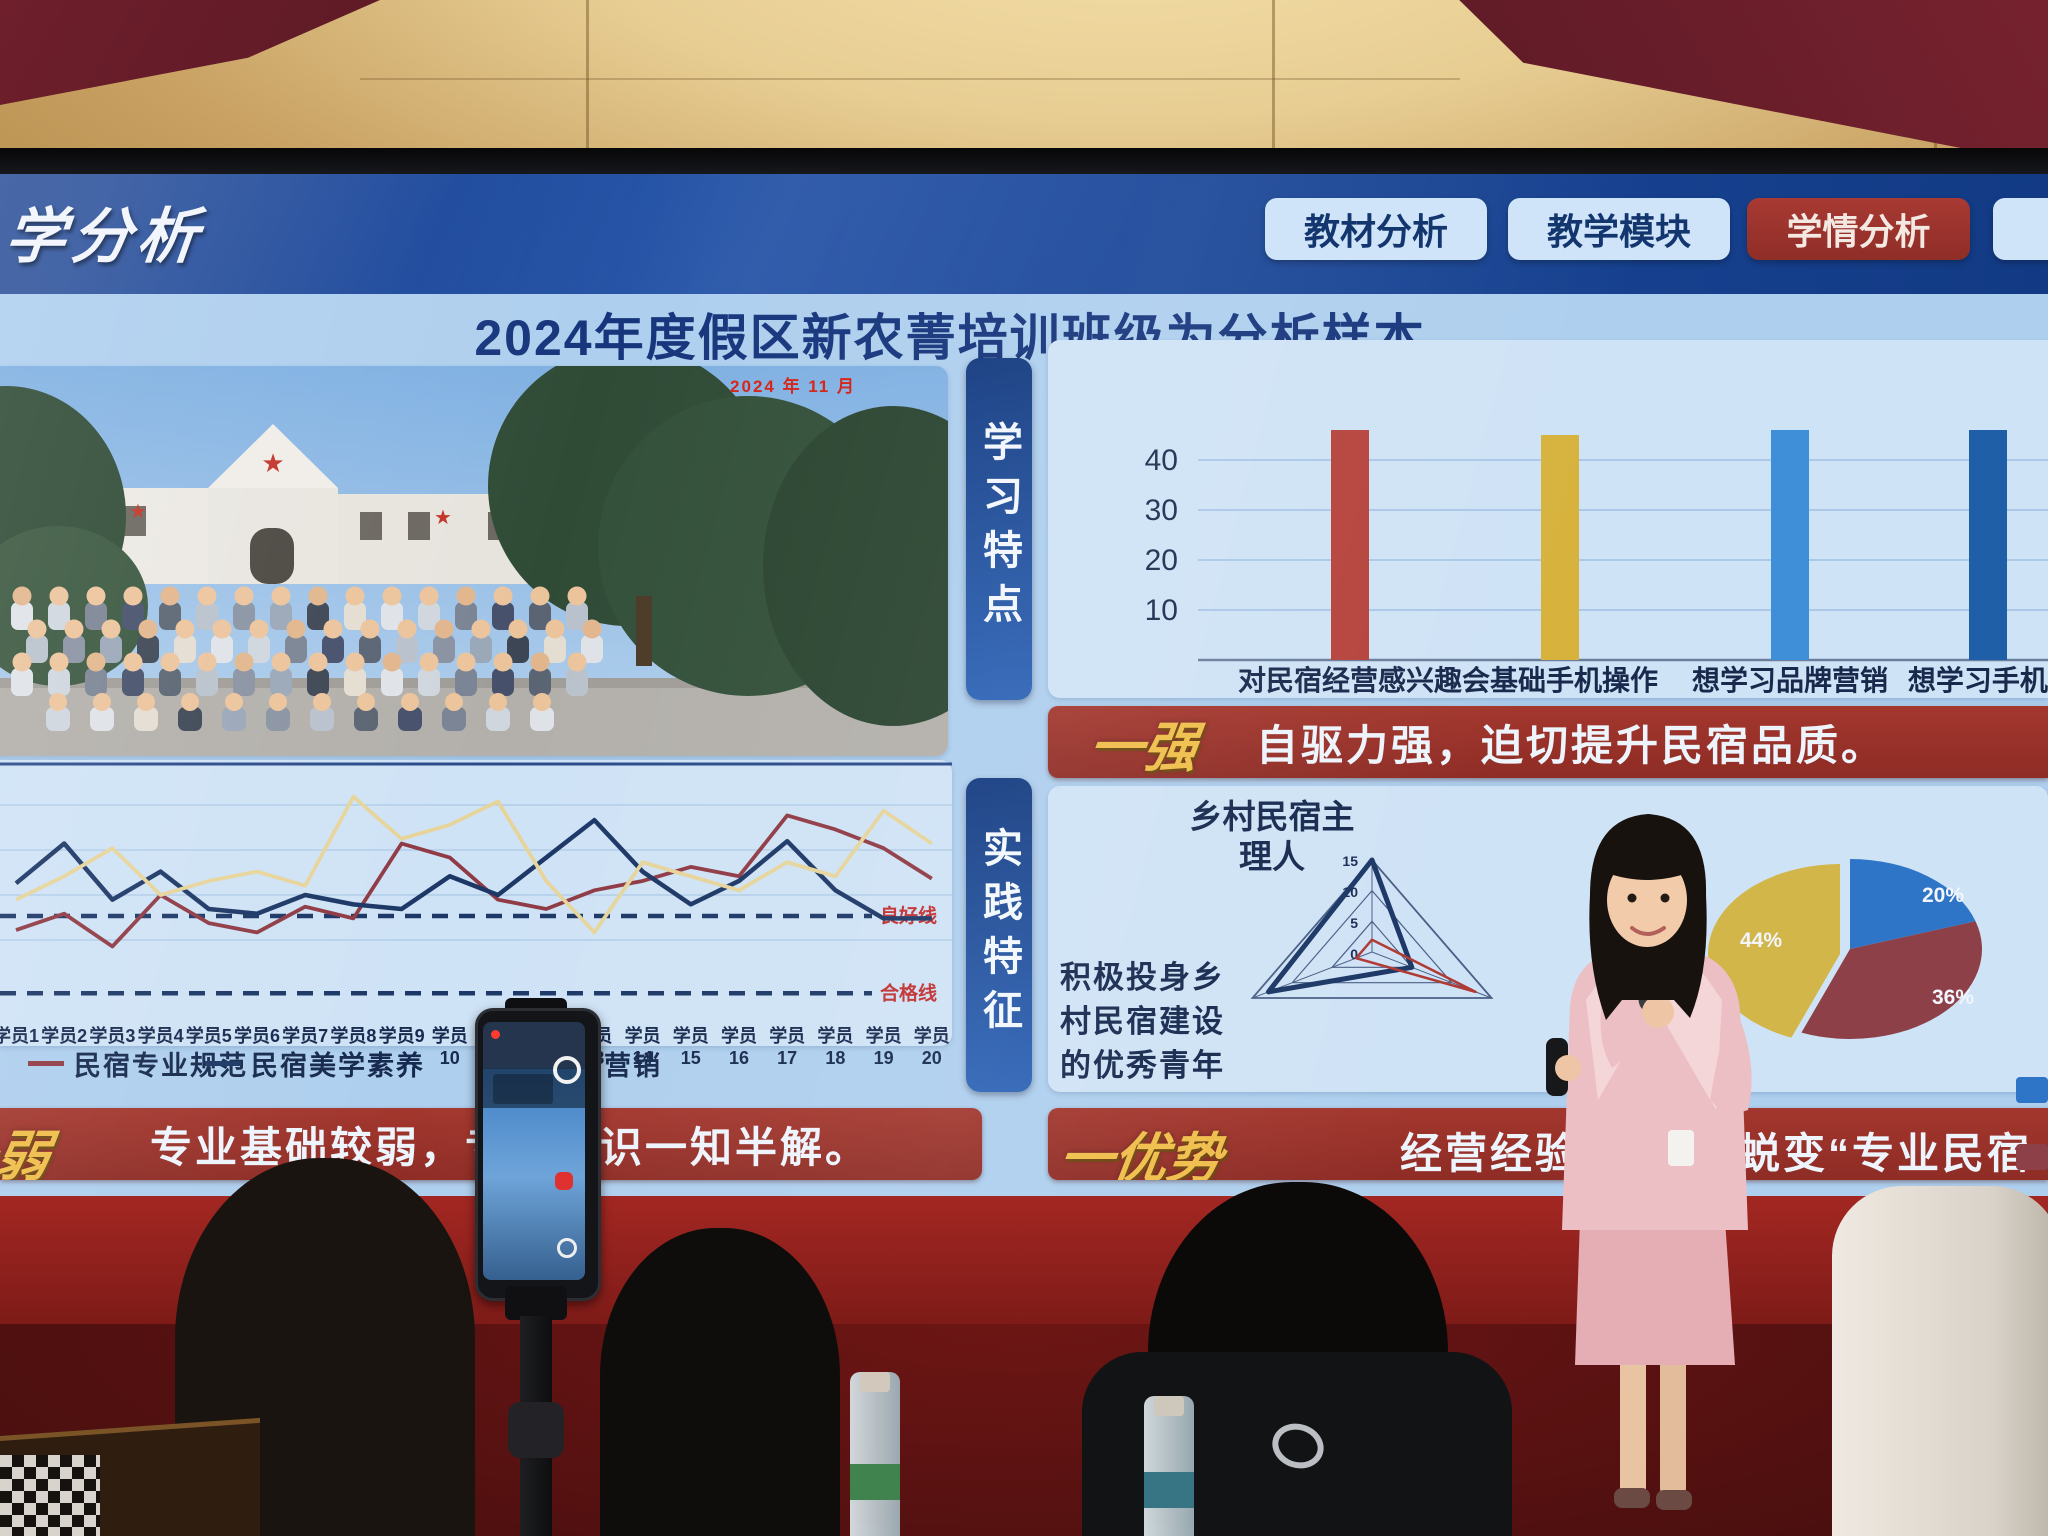 This screenshot has width=2048, height=1536. What do you see at coordinates (883, 1047) in the screenshot?
I see `x-label: 学员19` at bounding box center [883, 1047].